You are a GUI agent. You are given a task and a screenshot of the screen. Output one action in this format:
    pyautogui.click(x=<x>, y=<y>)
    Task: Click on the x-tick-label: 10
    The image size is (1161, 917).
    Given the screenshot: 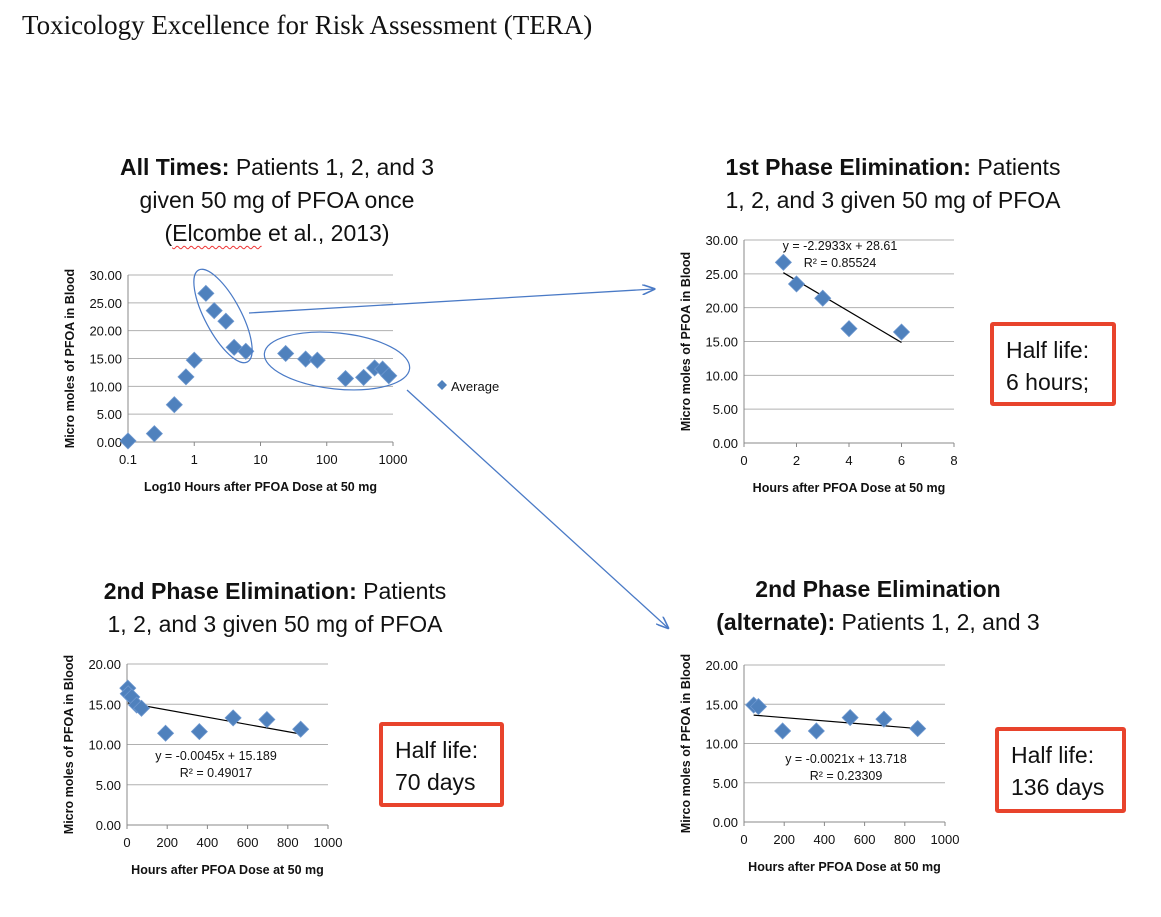 What is the action you would take?
    pyautogui.click(x=260, y=459)
    